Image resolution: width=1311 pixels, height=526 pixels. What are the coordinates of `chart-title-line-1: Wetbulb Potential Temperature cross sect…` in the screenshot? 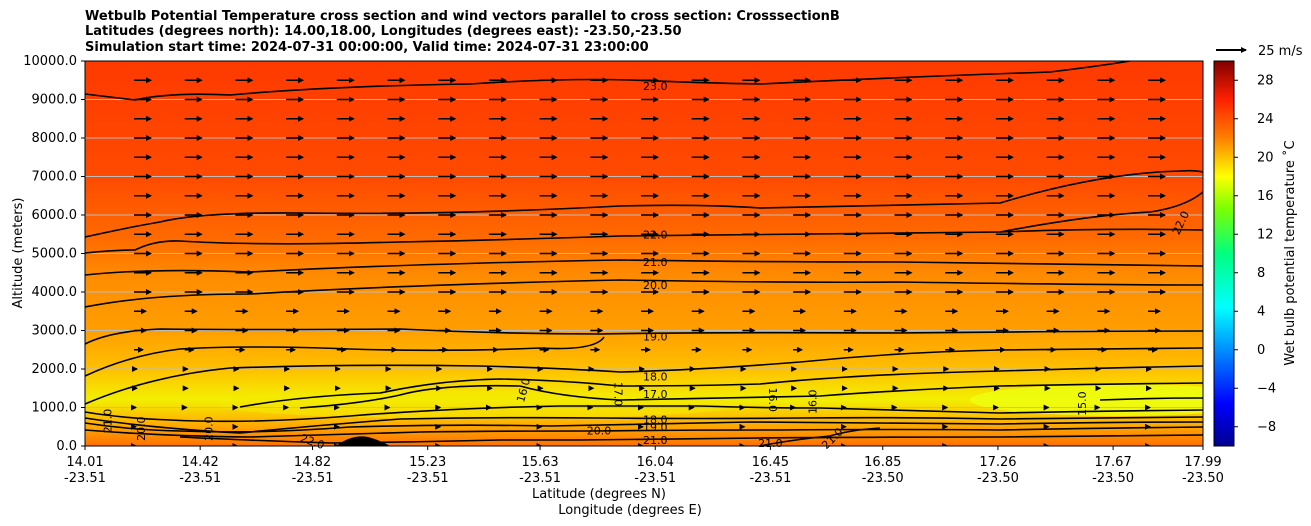 It's located at (462, 16).